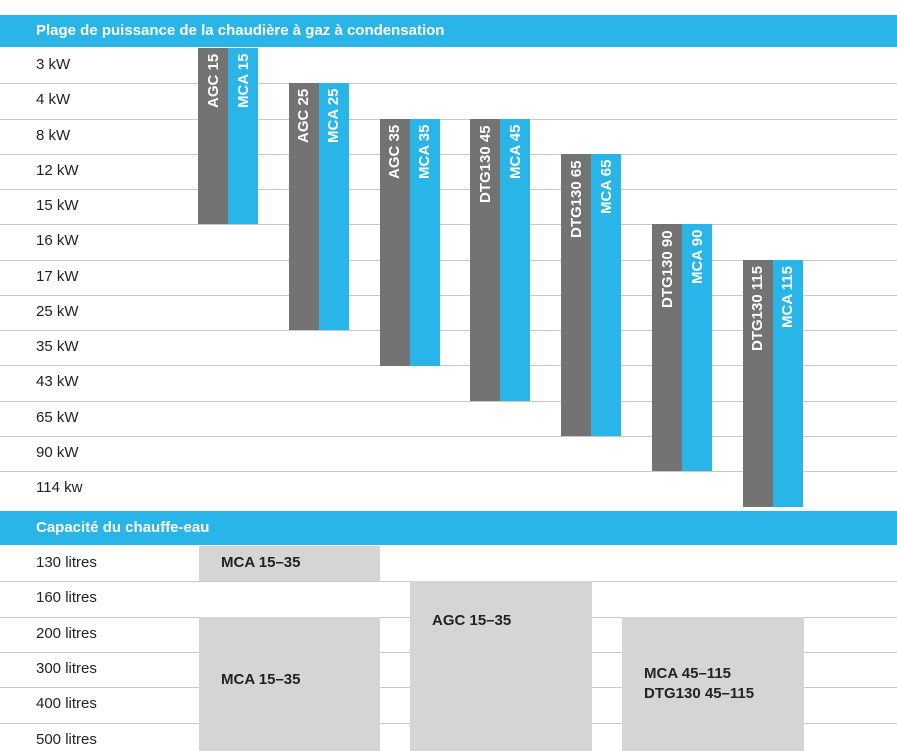 This screenshot has height=751, width=897. I want to click on range-bar-label: AGC 25, so click(303, 115).